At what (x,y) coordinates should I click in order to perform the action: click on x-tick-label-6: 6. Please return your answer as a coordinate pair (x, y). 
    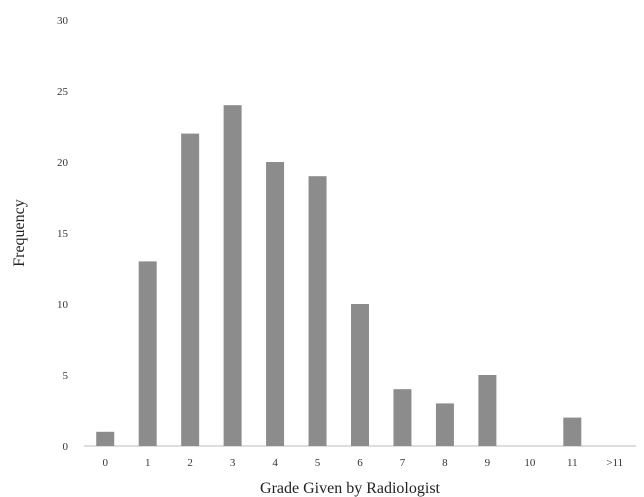
    Looking at the image, I should click on (360, 463).